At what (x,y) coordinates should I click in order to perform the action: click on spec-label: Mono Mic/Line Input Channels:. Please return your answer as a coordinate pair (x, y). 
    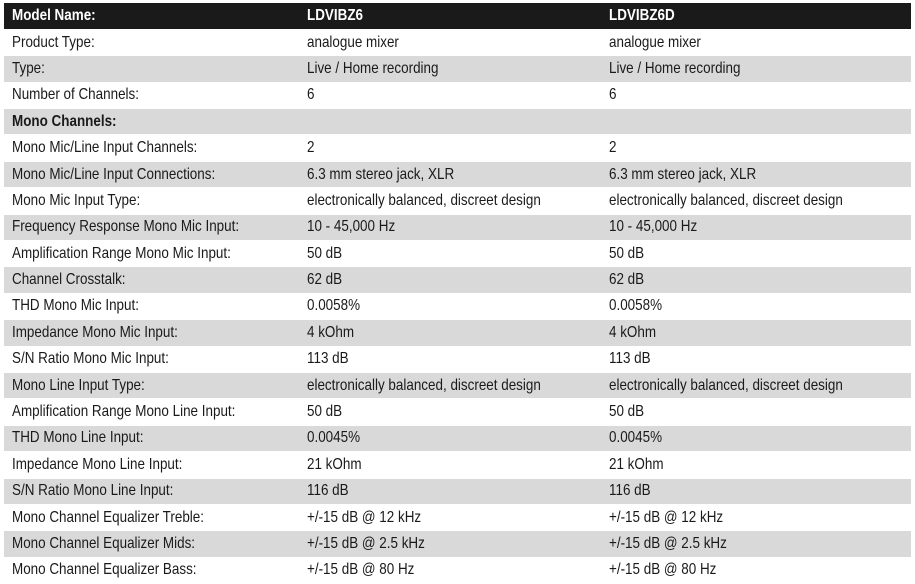
    Looking at the image, I should click on (105, 148).